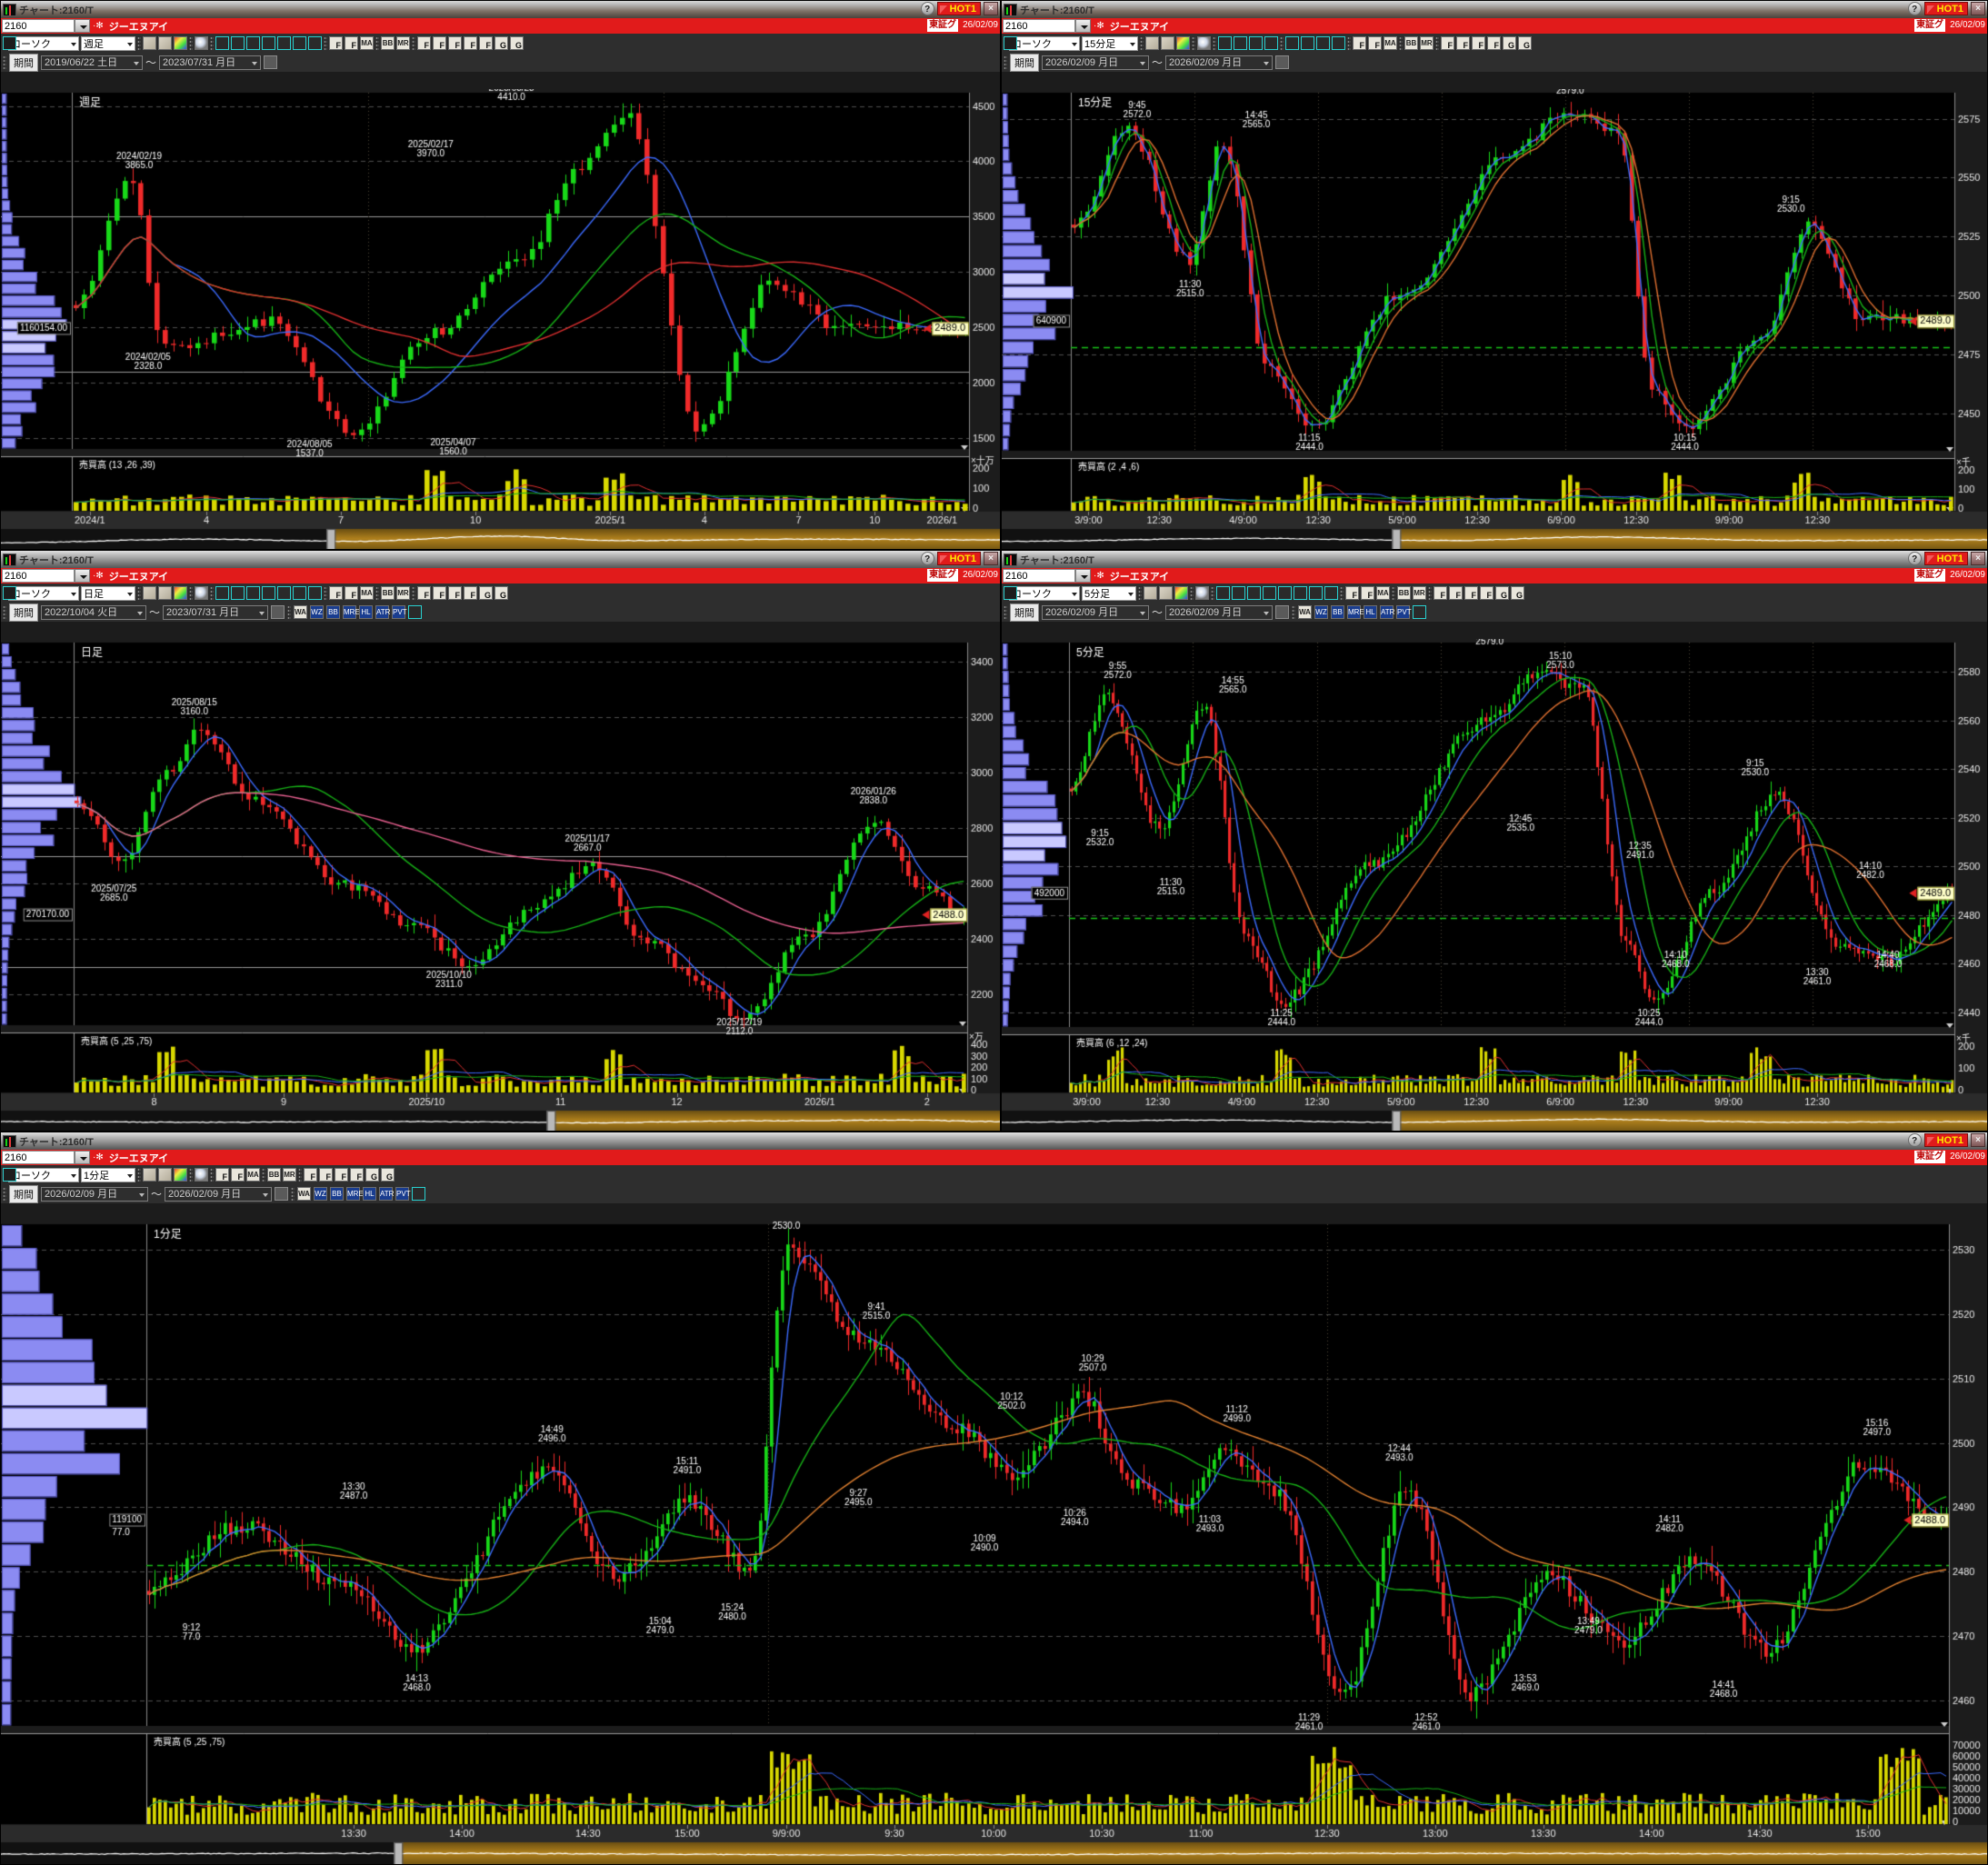 This screenshot has width=1988, height=1865. I want to click on period-to-input: 2023/07/31 月日, so click(210, 62).